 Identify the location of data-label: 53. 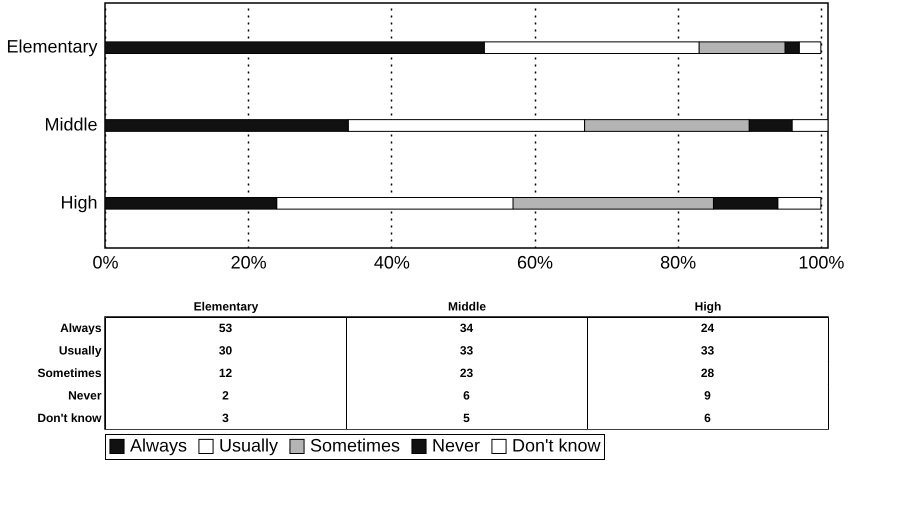
(225, 328).